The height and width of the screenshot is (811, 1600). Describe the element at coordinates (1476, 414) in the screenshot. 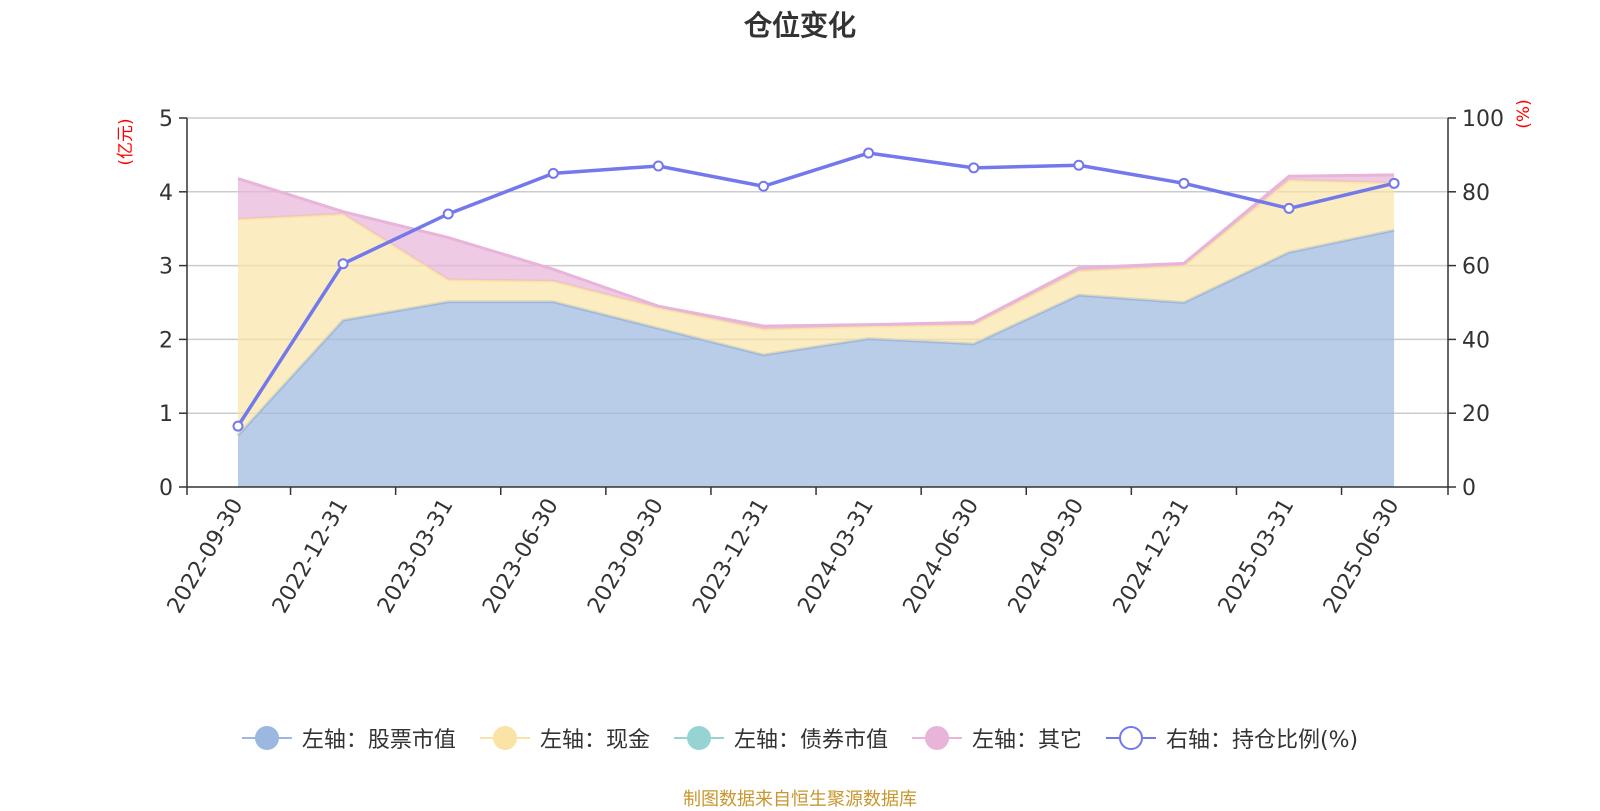

I see `right-tick-label: 20` at that location.